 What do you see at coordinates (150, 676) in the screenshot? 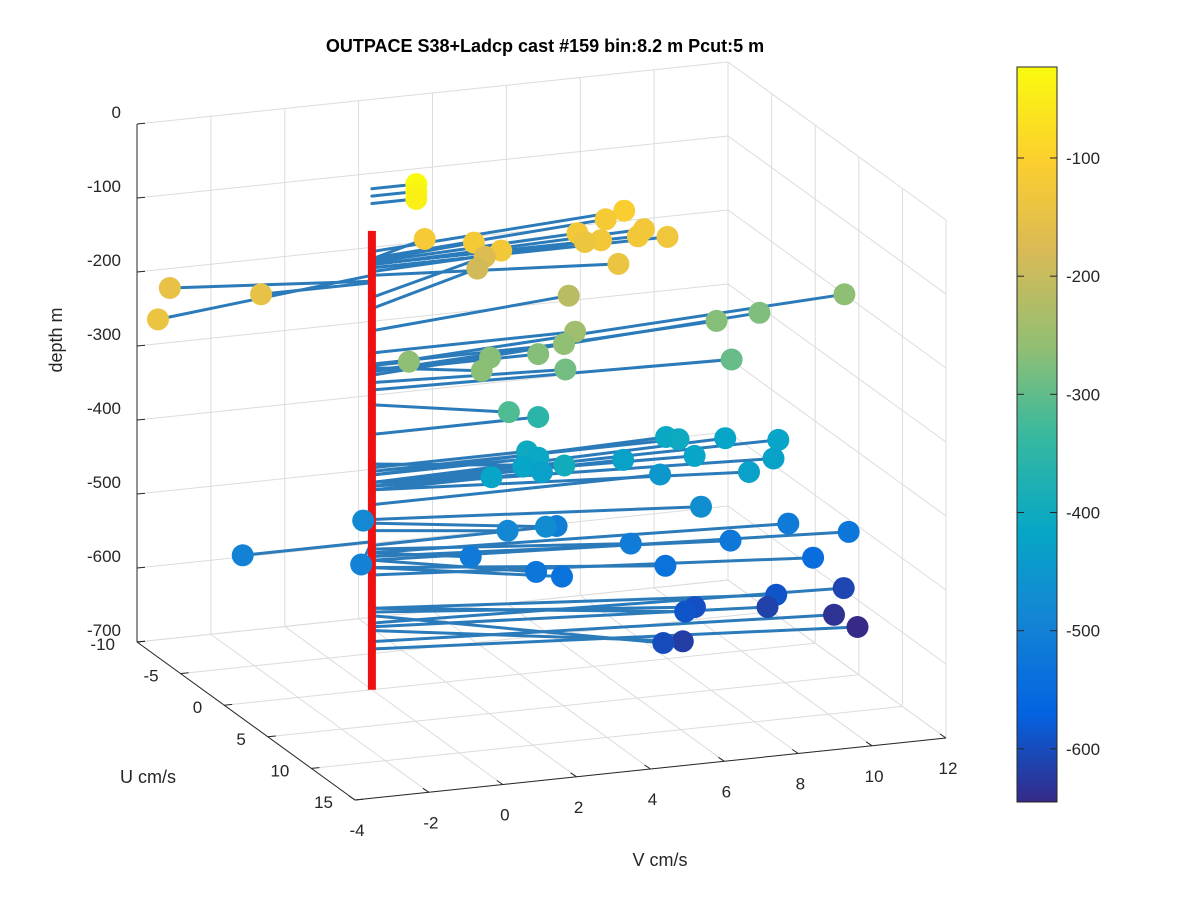
I see `y-tick-label: -5` at bounding box center [150, 676].